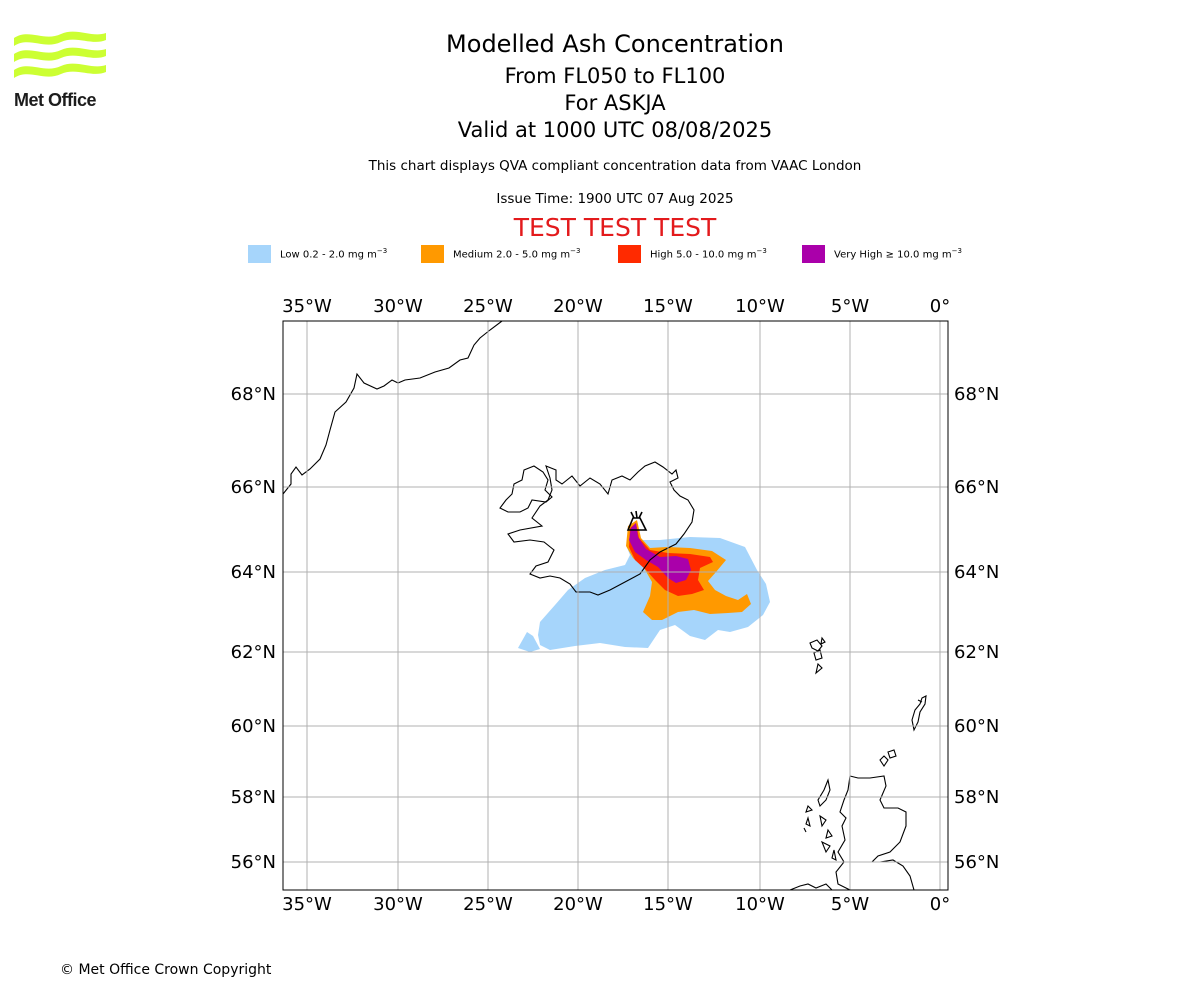 The image size is (1200, 1000). I want to click on copyright: © Met Office Crown Copyright, so click(166, 970).